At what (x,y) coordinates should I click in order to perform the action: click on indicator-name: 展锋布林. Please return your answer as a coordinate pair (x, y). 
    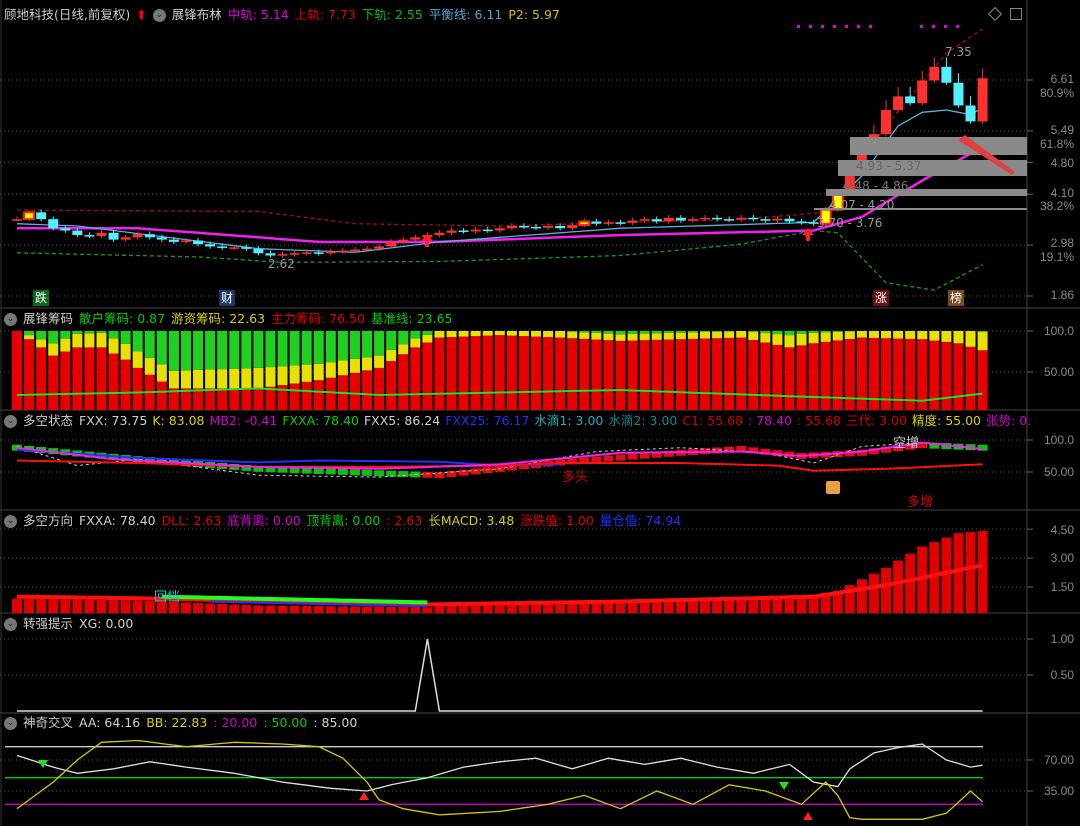
    Looking at the image, I should click on (196, 14).